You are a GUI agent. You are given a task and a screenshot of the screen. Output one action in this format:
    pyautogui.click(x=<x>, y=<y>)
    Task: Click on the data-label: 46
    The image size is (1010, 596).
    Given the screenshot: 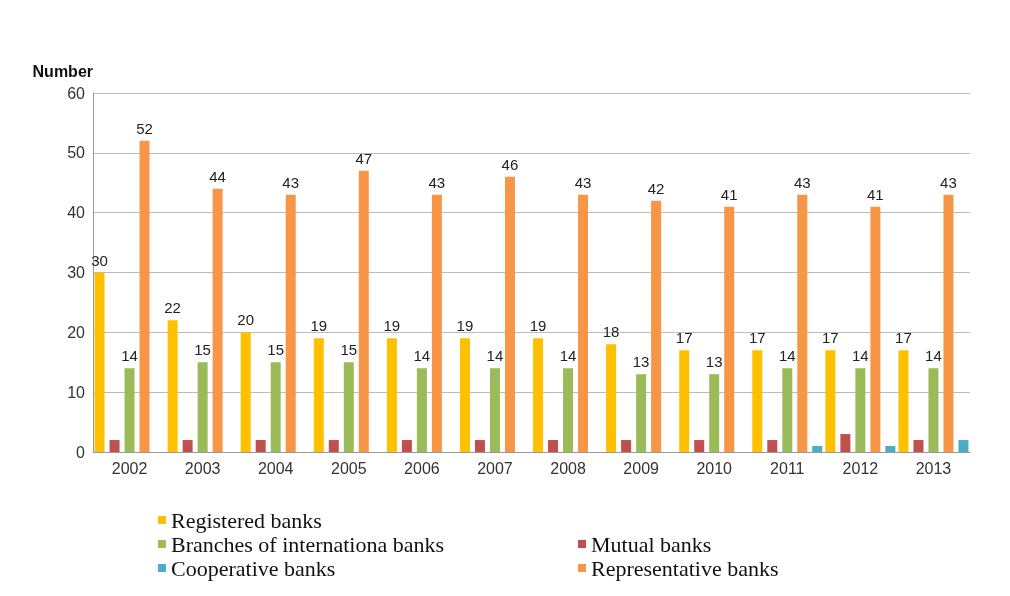 What is the action you would take?
    pyautogui.click(x=510, y=164)
    